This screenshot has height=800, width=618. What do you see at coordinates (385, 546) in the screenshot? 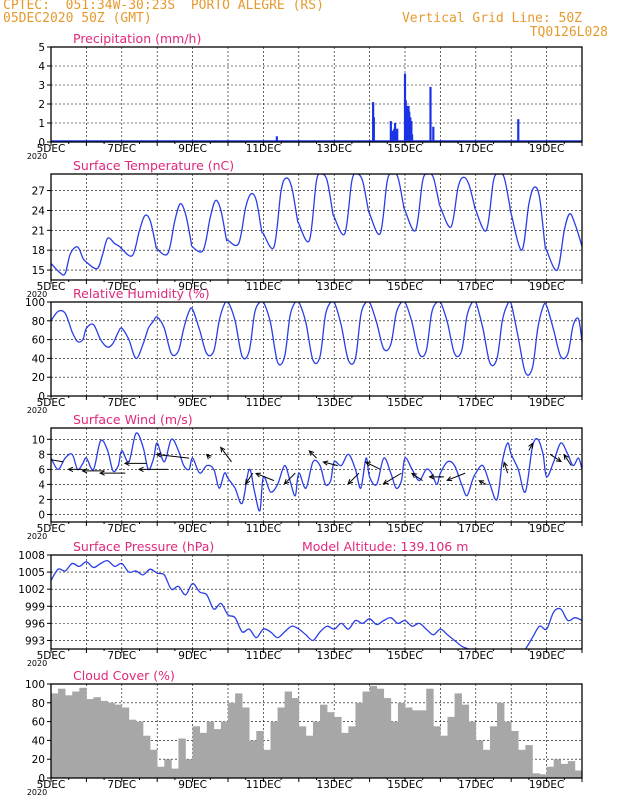
I see `panel-annotation: Model Altitude: 139.106 m` at bounding box center [385, 546].